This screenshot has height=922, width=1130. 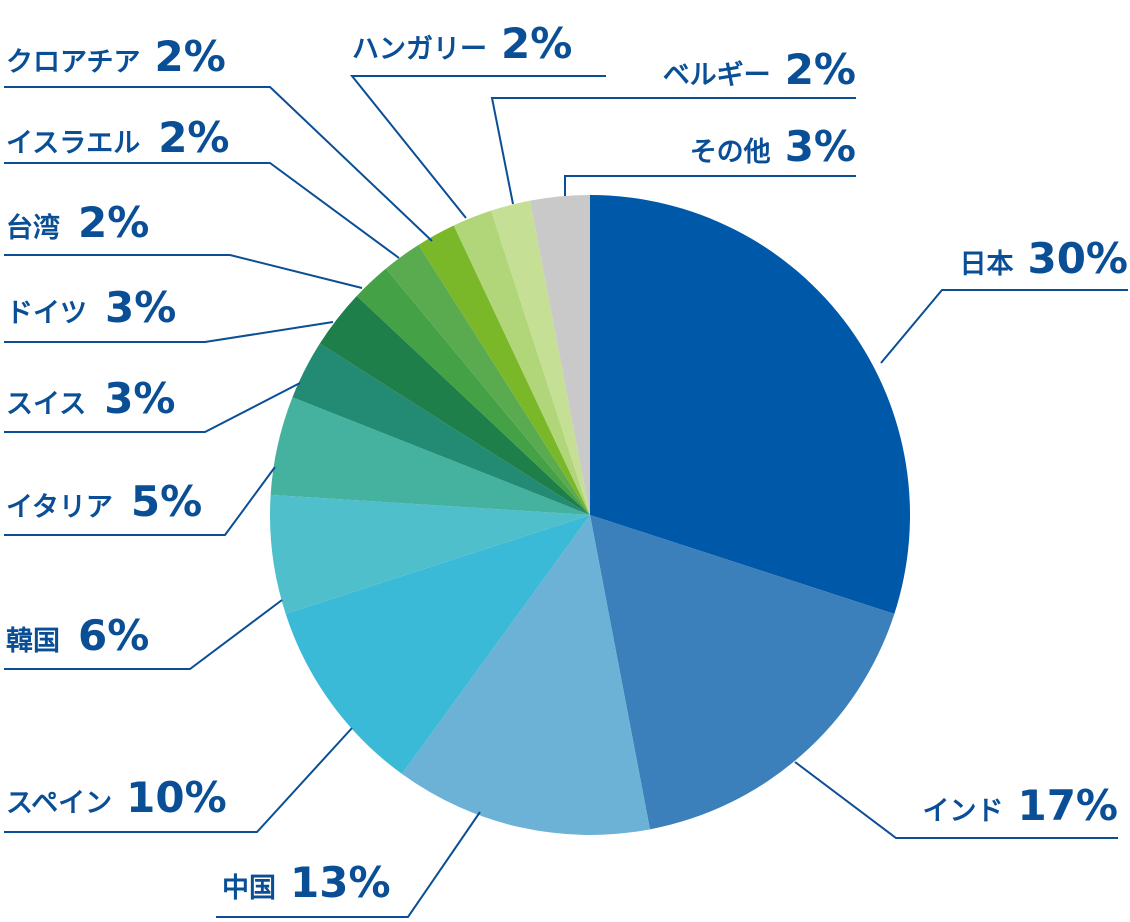 What do you see at coordinates (773, 146) in the screenshot?
I see `slice-label-13: その他 3%` at bounding box center [773, 146].